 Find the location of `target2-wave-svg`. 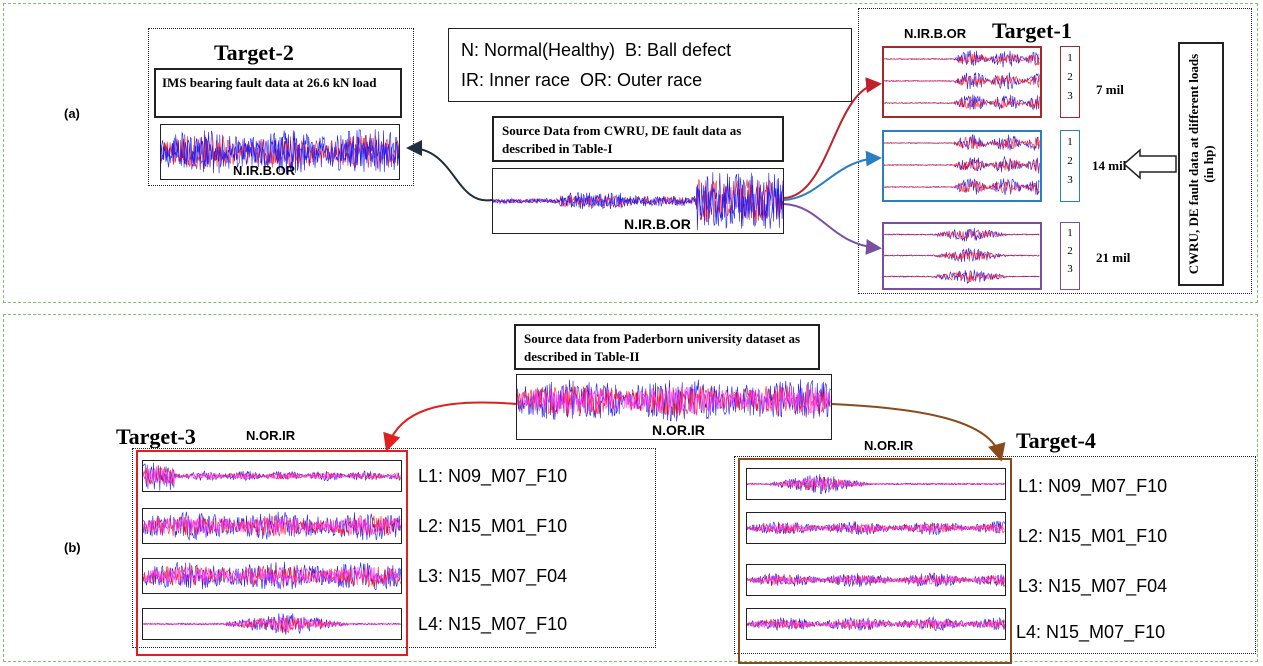

target2-wave-svg is located at coordinates (280, 152).